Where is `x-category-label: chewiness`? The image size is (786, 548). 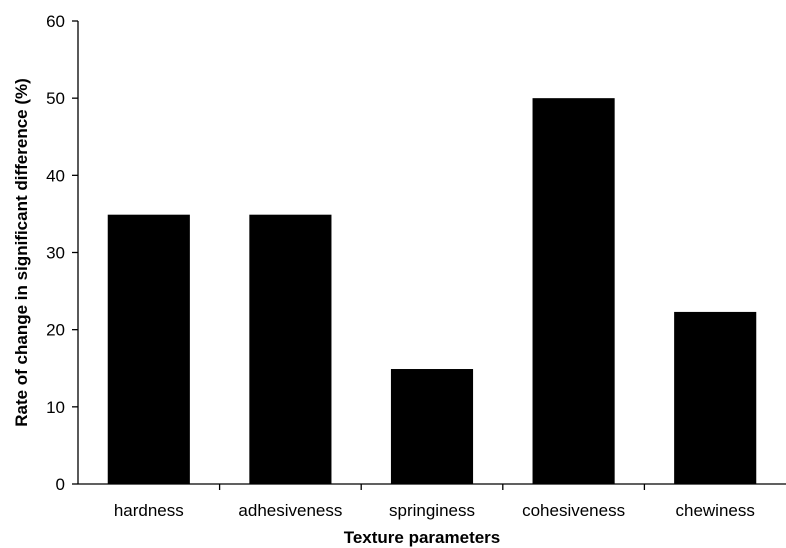
x-category-label: chewiness is located at coordinates (715, 510).